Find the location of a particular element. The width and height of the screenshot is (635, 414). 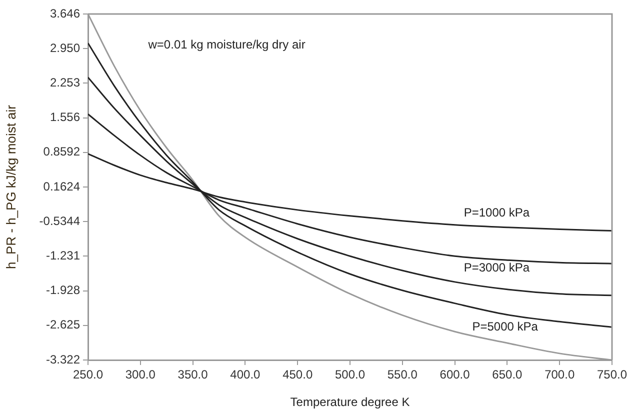

x-tick-label: 550.0 is located at coordinates (402, 375).